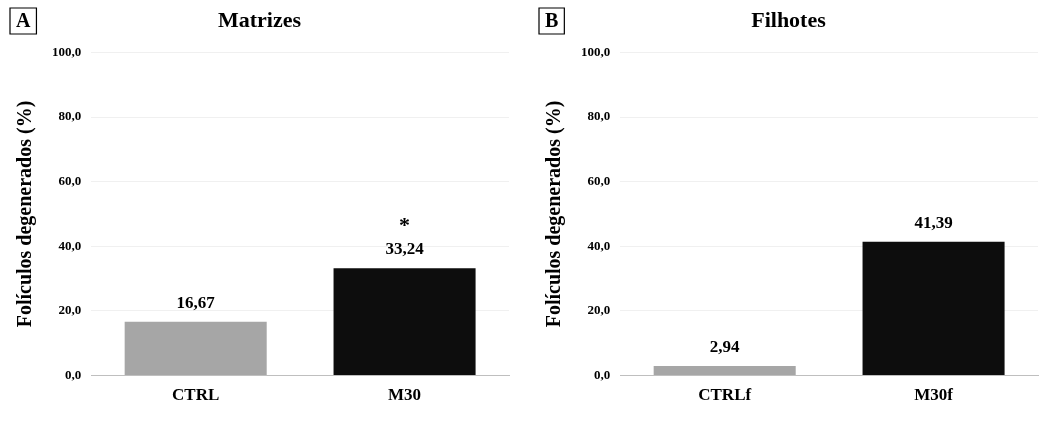 This screenshot has height=421, width=1059. I want to click on text: B, so click(552, 20).